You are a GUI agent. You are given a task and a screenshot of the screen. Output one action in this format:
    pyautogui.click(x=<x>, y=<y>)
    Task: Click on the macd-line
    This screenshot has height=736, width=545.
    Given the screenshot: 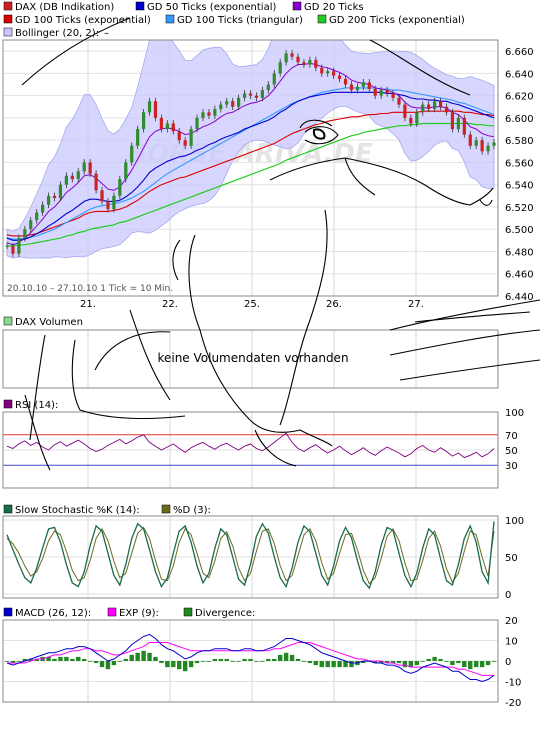 What is the action you would take?
    pyautogui.click(x=250, y=658)
    